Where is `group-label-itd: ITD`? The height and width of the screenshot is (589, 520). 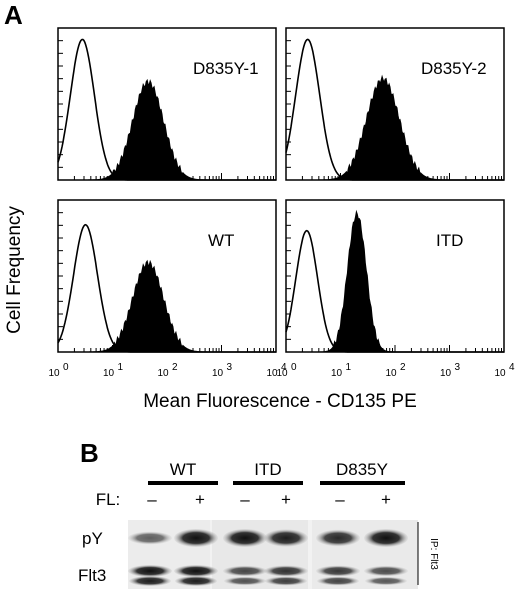 group-label-itd: ITD is located at coordinates (267, 469).